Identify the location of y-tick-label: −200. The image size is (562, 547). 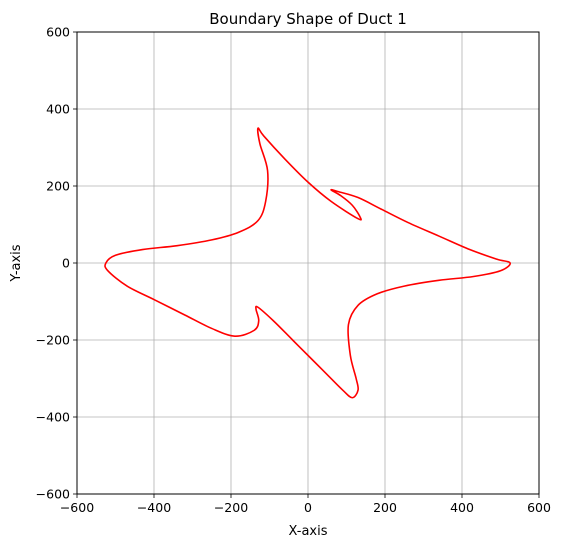
(53, 340).